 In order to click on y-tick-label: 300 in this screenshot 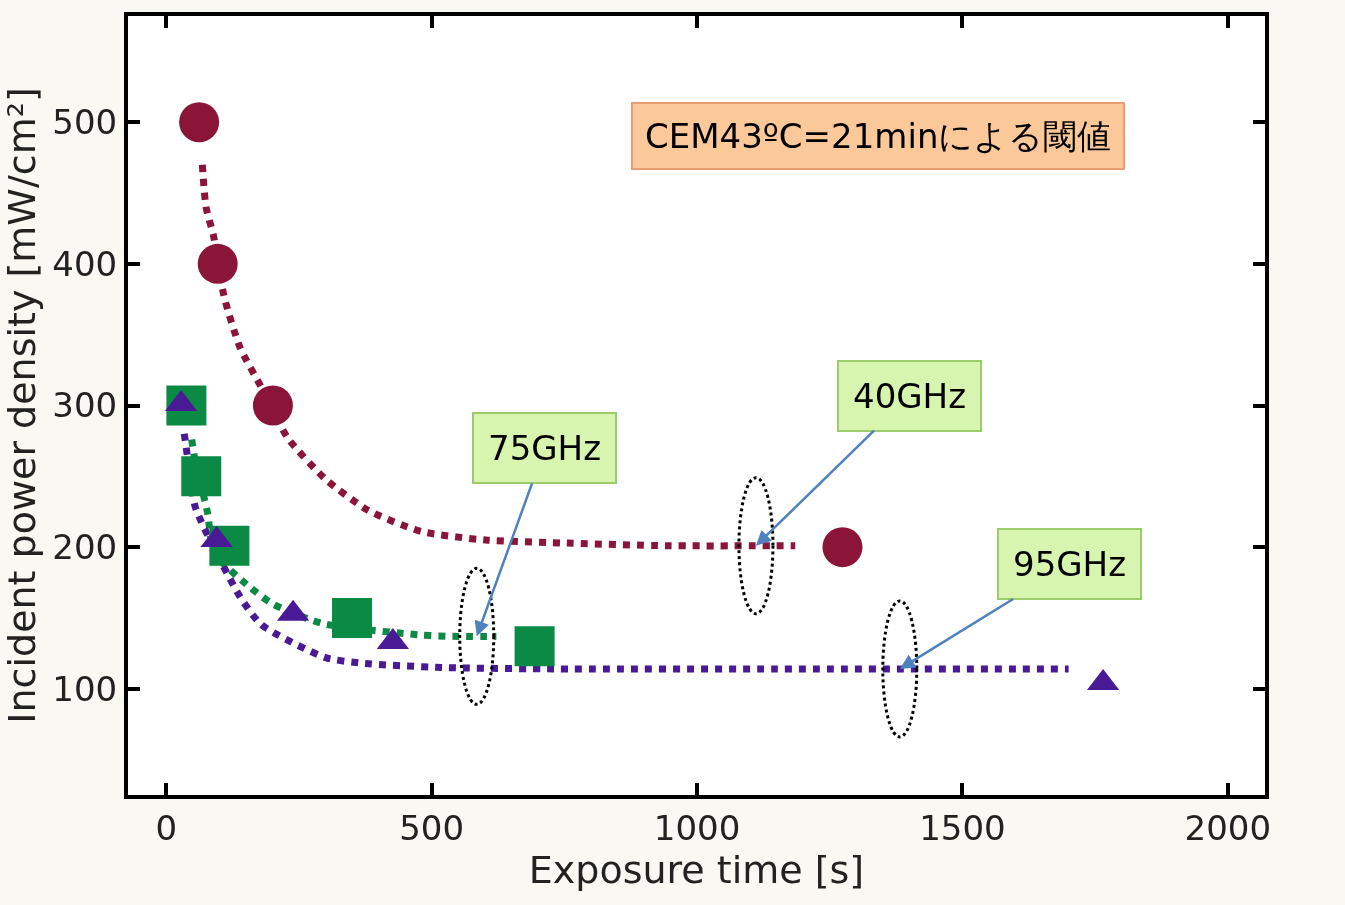, I will do `click(85, 405)`.